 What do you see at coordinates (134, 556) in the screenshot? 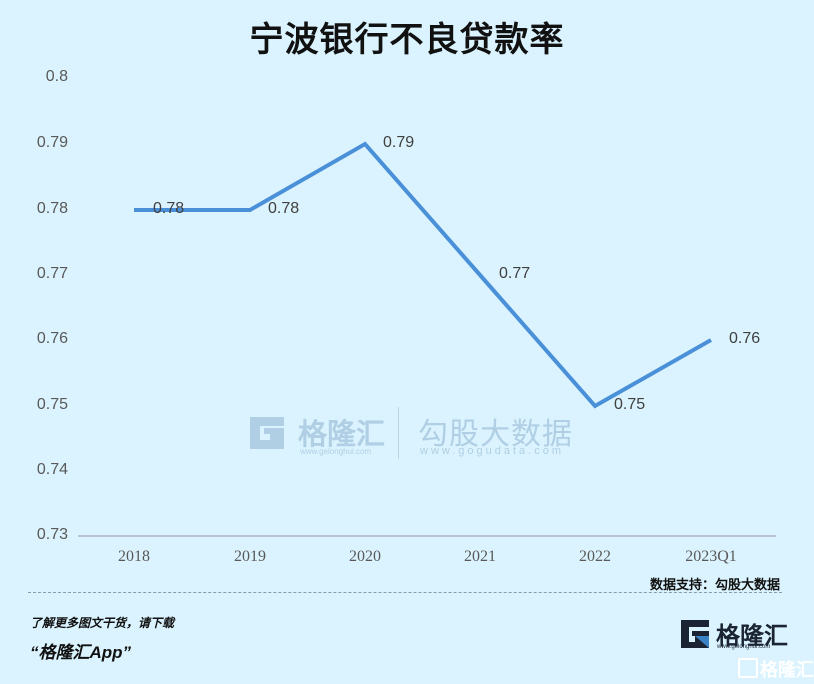
I see `x-tick-label: 2018` at bounding box center [134, 556].